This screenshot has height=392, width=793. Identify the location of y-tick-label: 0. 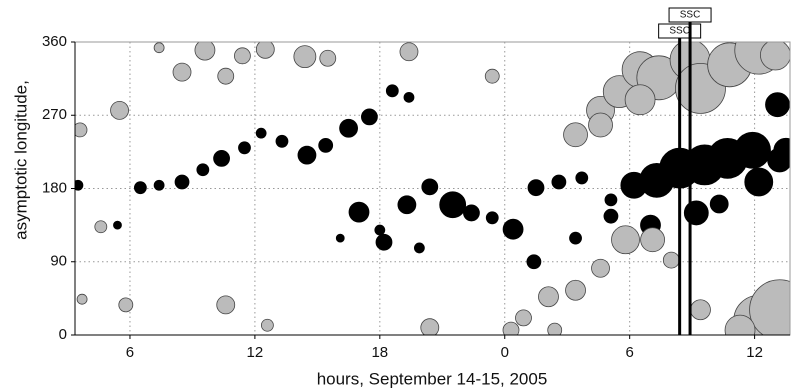
(63, 334).